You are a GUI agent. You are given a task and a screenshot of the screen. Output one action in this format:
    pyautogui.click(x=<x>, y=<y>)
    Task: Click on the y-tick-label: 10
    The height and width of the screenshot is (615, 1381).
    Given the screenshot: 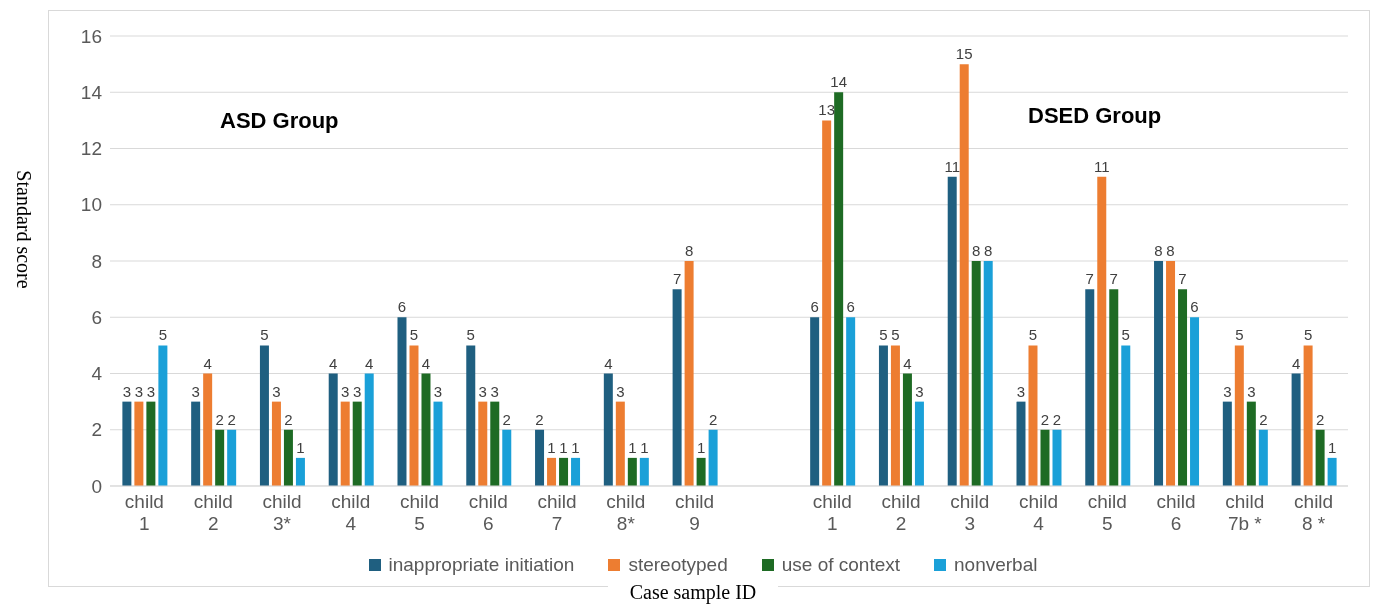 What is the action you would take?
    pyautogui.click(x=91, y=205)
    